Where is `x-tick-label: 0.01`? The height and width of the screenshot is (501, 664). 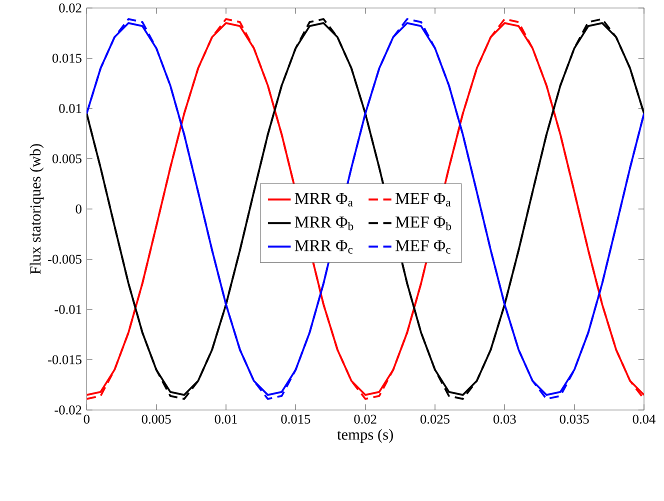 x-tick-label: 0.01 is located at coordinates (225, 419).